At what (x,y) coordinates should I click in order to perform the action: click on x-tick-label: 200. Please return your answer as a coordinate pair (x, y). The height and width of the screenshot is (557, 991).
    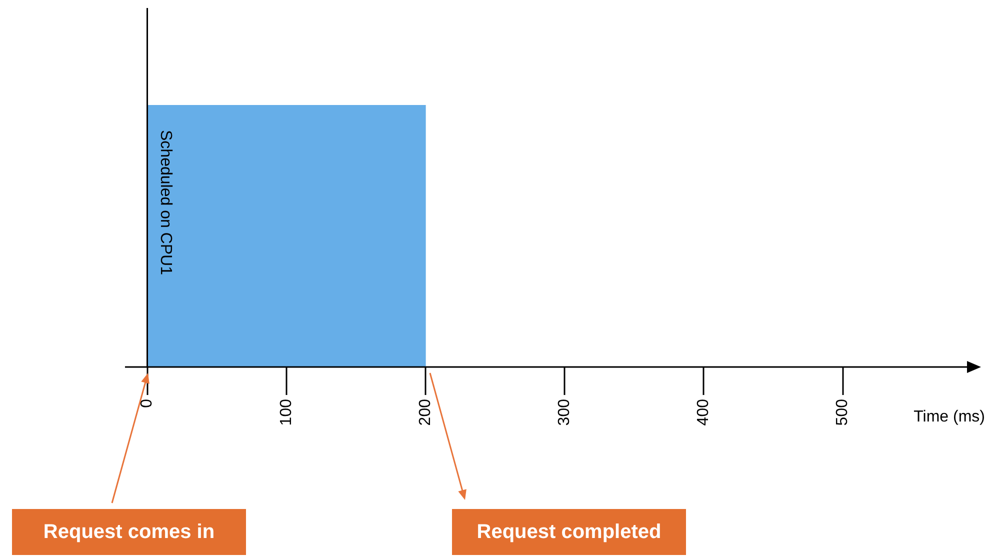
    Looking at the image, I should click on (425, 412).